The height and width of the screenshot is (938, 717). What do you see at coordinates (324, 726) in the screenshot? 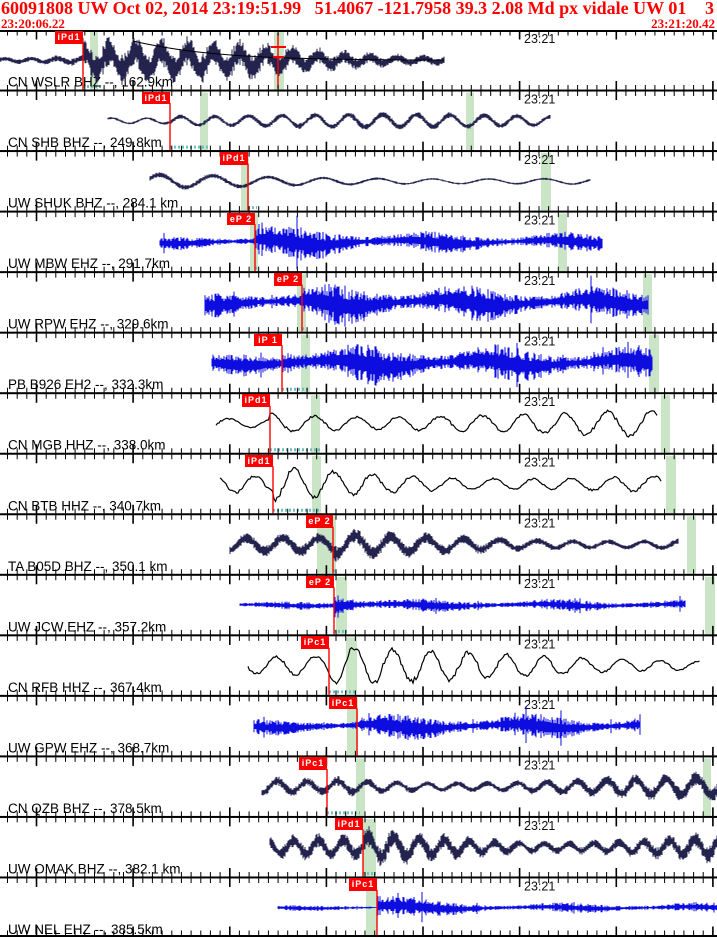
I see `trace-row: 23:21 UW GPW EHZ --, 368.7km` at bounding box center [324, 726].